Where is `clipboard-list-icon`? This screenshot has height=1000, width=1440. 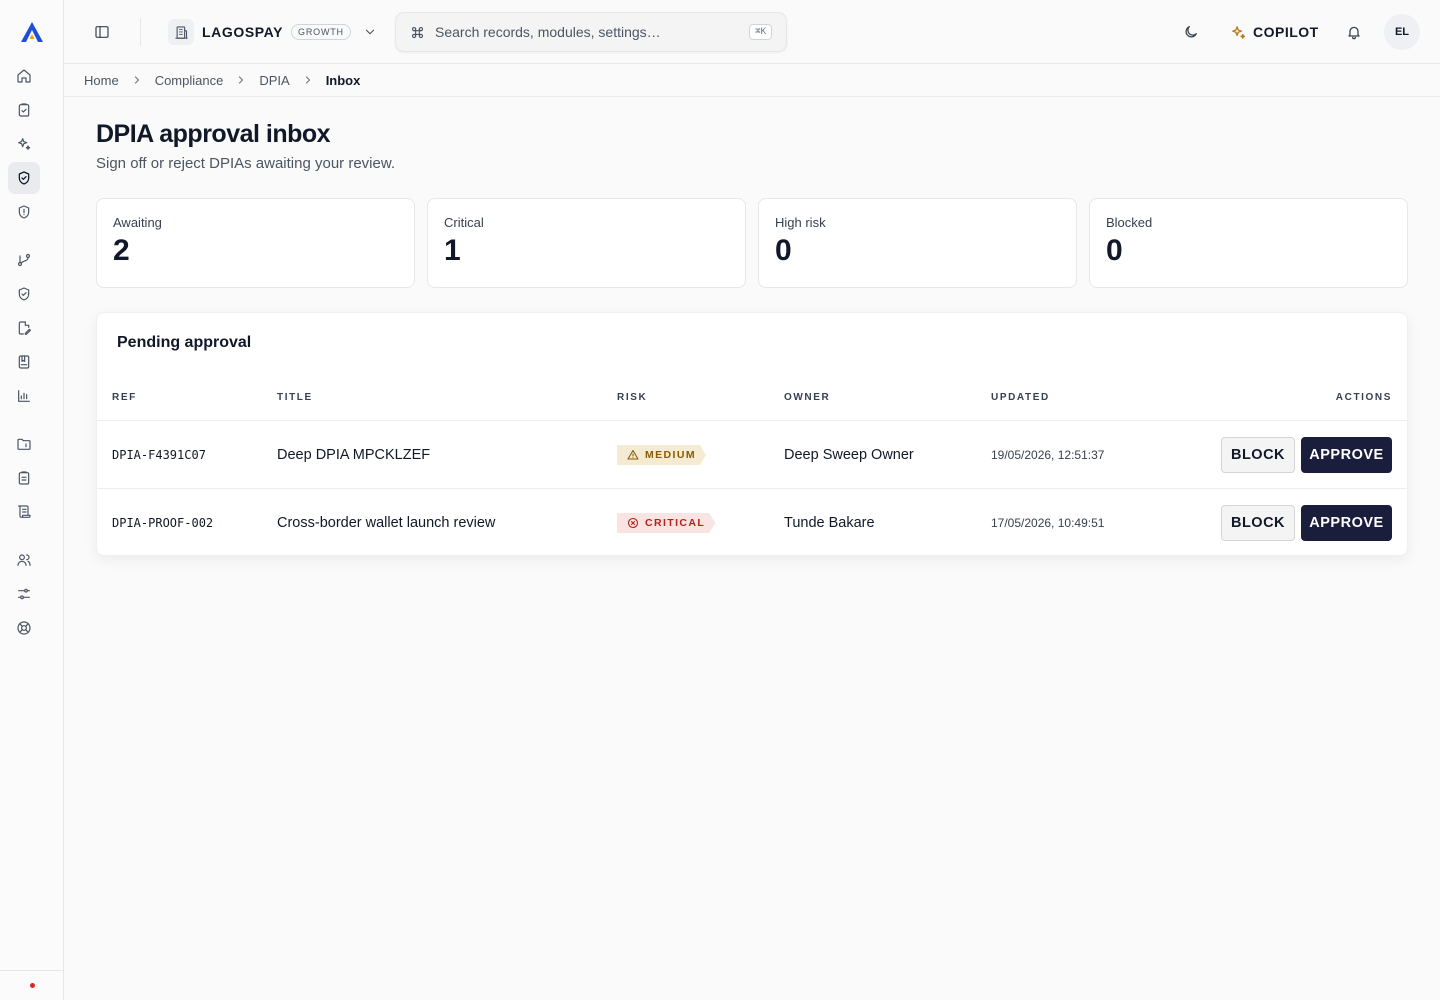 clipboard-list-icon is located at coordinates (24, 478).